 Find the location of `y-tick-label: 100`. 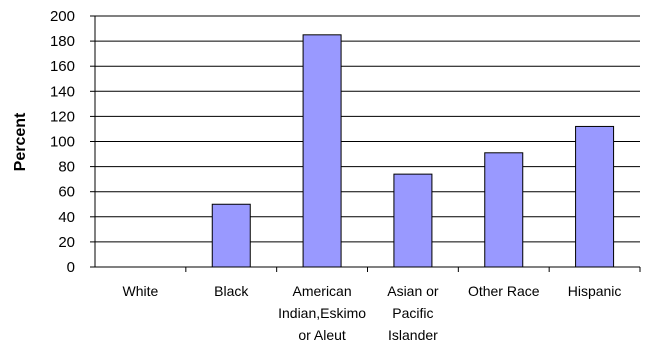

y-tick-label: 100 is located at coordinates (62, 142).